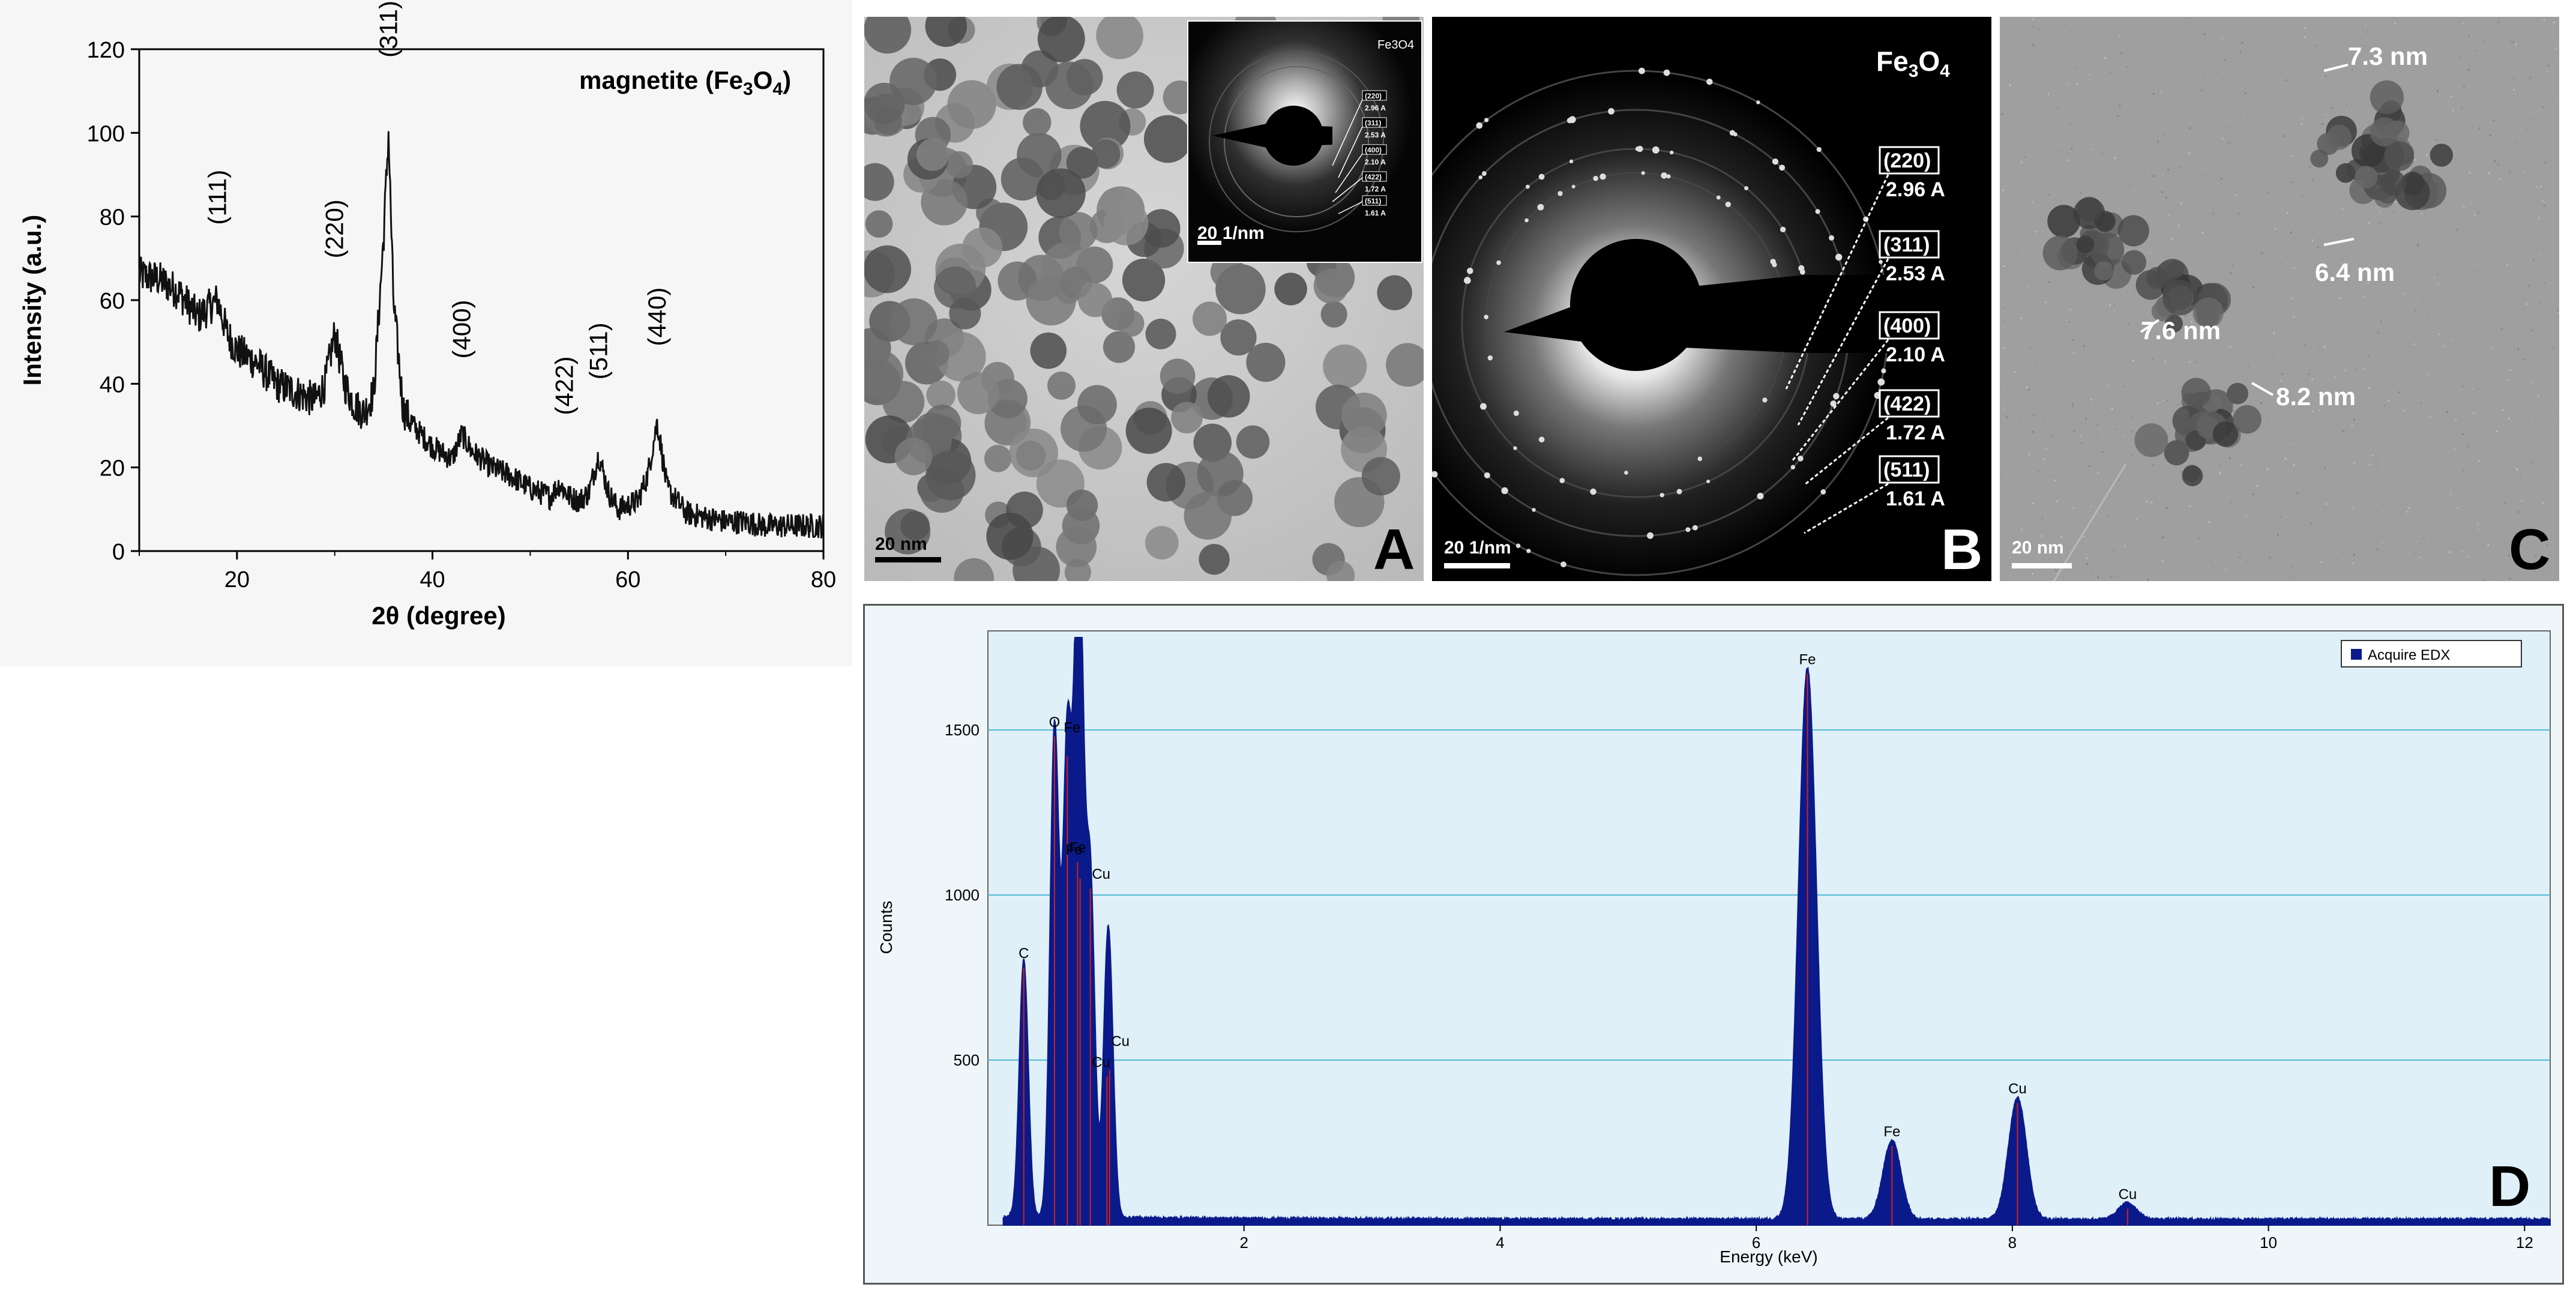 The image size is (2576, 1299). Describe the element at coordinates (962, 895) in the screenshot. I see `edx-y-tick-label: 1000` at that location.